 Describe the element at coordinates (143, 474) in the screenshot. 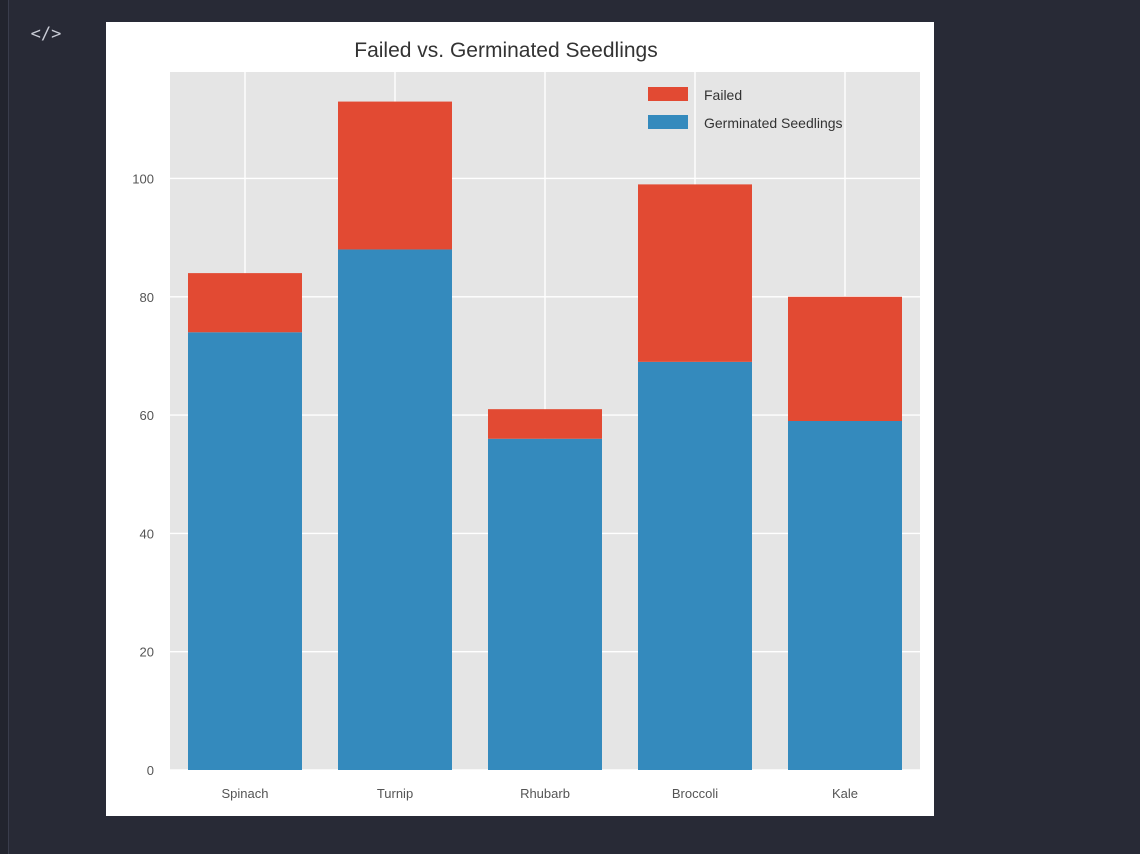

I see `y-axis-ticks: 0 20 40 60 80 100` at that location.